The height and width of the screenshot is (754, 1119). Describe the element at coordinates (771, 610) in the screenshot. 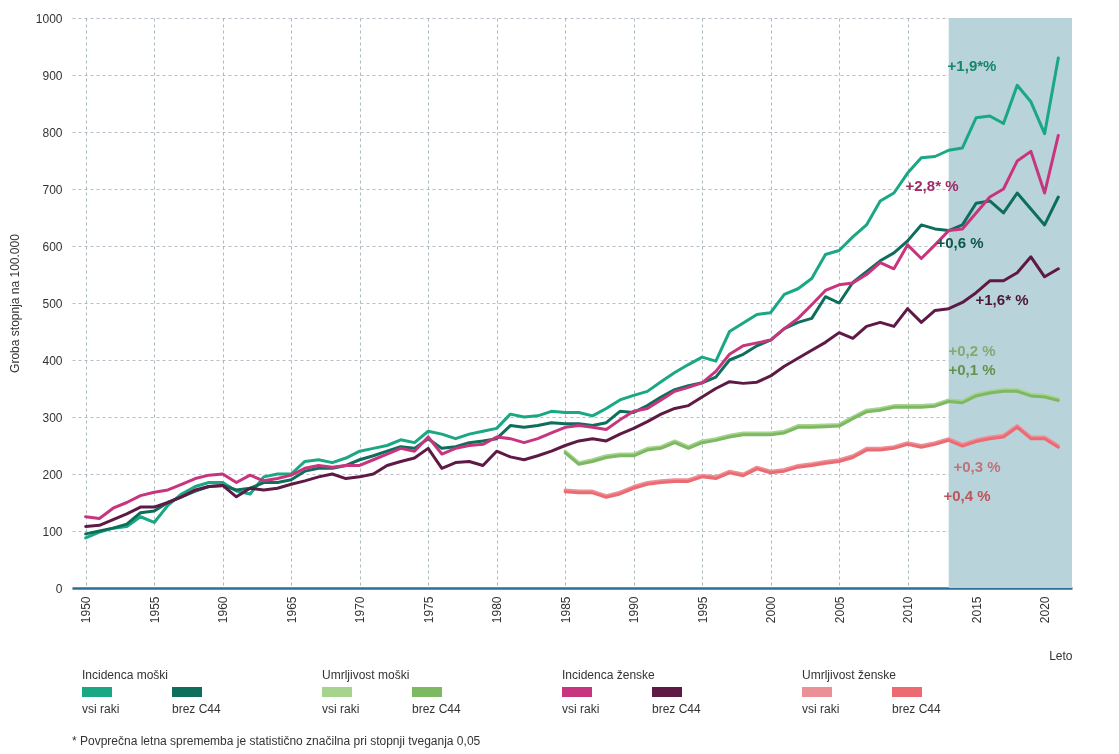

I see `x-tick-label: 2000` at that location.